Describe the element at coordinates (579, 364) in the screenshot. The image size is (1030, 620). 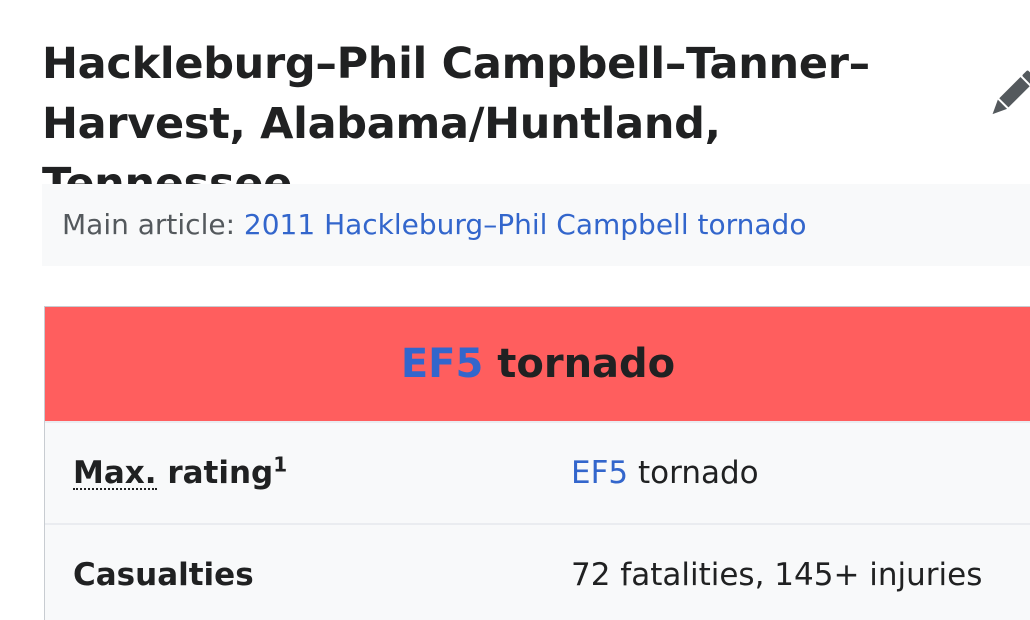
I see `infobox-header-text: tornado` at that location.